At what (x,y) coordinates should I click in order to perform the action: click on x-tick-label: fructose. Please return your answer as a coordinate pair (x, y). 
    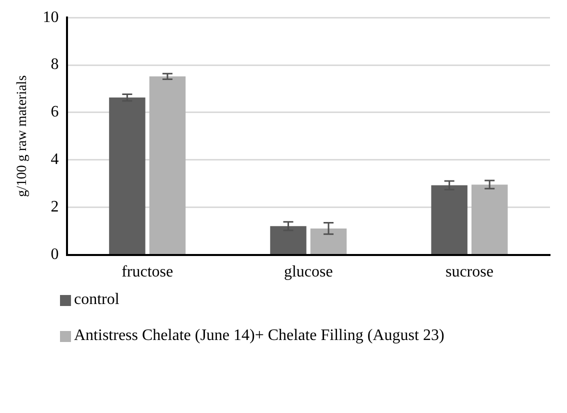
    Looking at the image, I should click on (148, 272).